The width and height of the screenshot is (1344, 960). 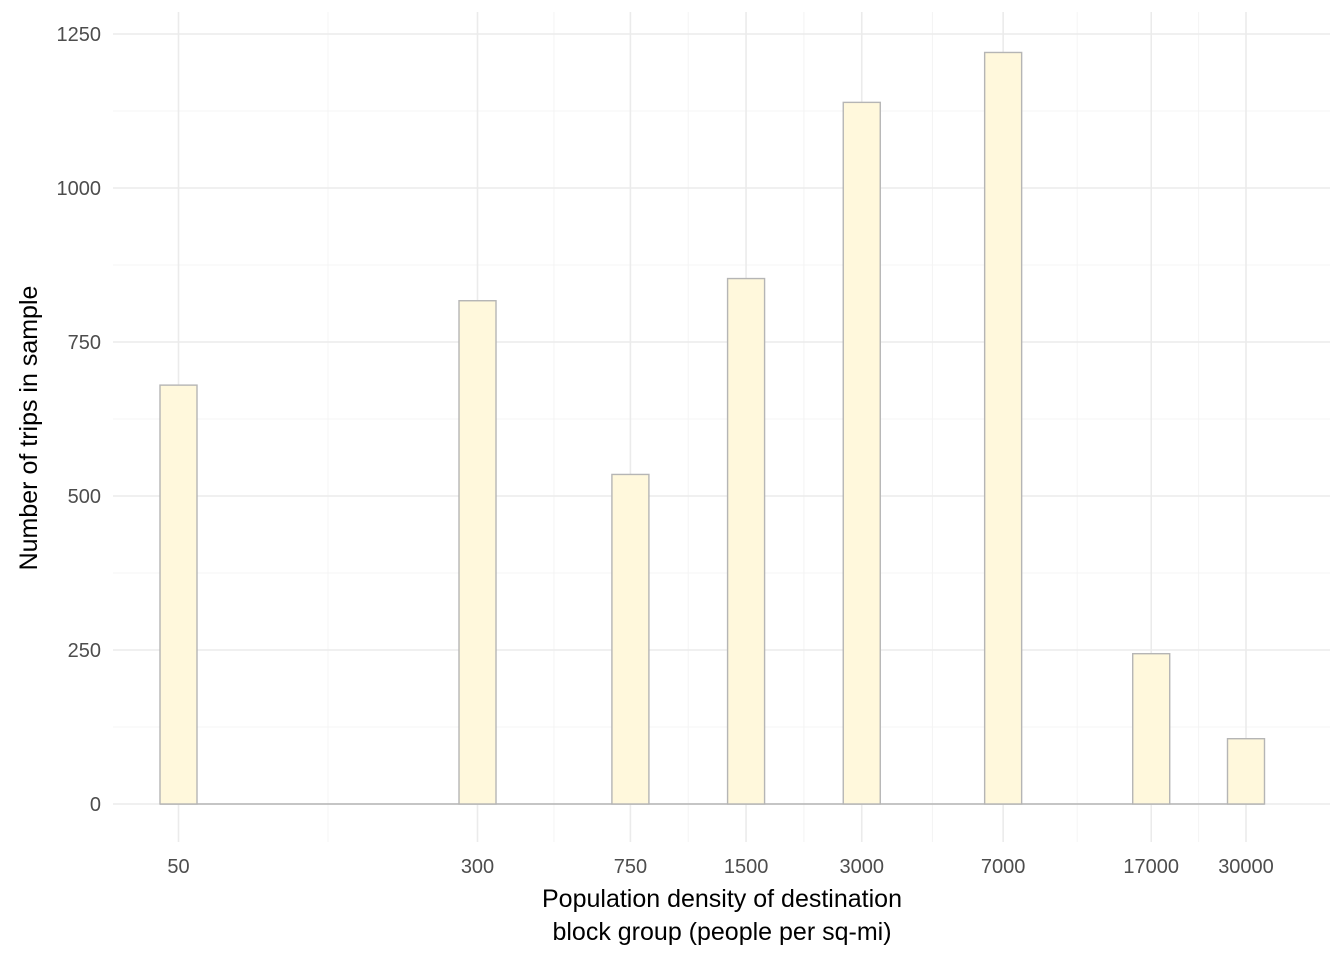 What do you see at coordinates (477, 867) in the screenshot?
I see `x-tick-label: 300` at bounding box center [477, 867].